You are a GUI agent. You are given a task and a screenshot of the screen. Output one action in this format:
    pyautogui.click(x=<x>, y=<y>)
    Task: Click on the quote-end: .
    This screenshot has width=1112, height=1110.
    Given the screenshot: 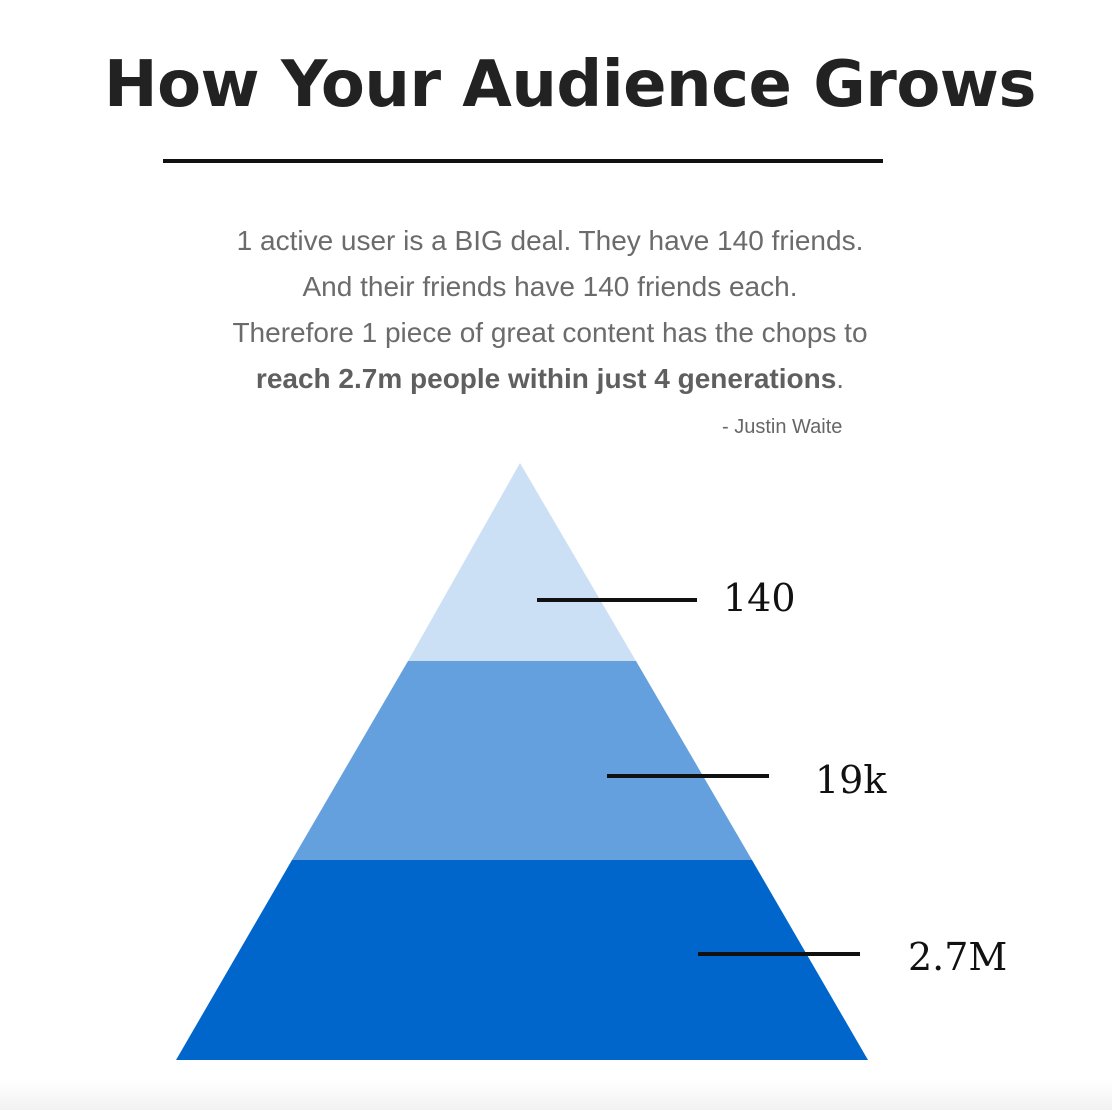 What is the action you would take?
    pyautogui.click(x=840, y=378)
    